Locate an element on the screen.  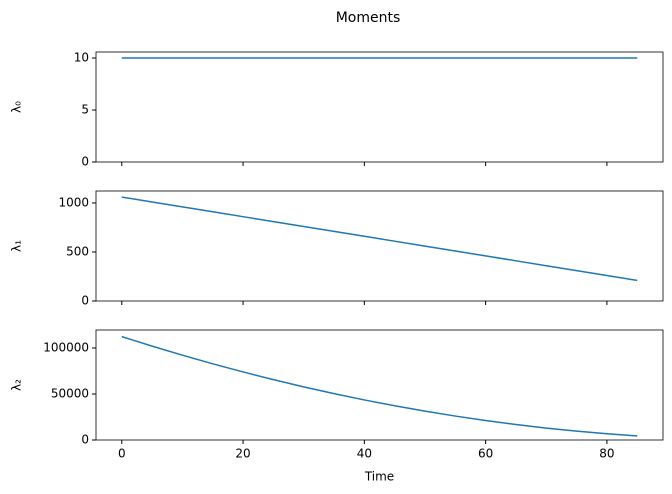
y-axis-label: λ₁ is located at coordinates (17, 246).